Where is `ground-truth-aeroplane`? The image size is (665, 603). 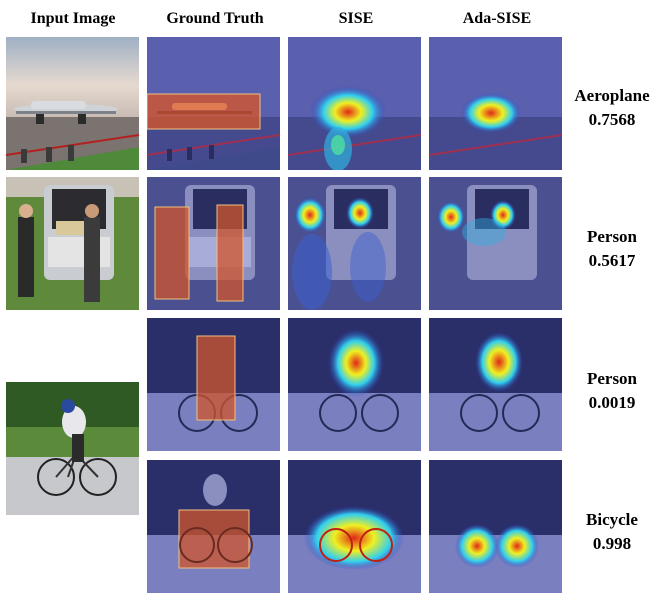
ground-truth-aeroplane is located at coordinates (213, 103).